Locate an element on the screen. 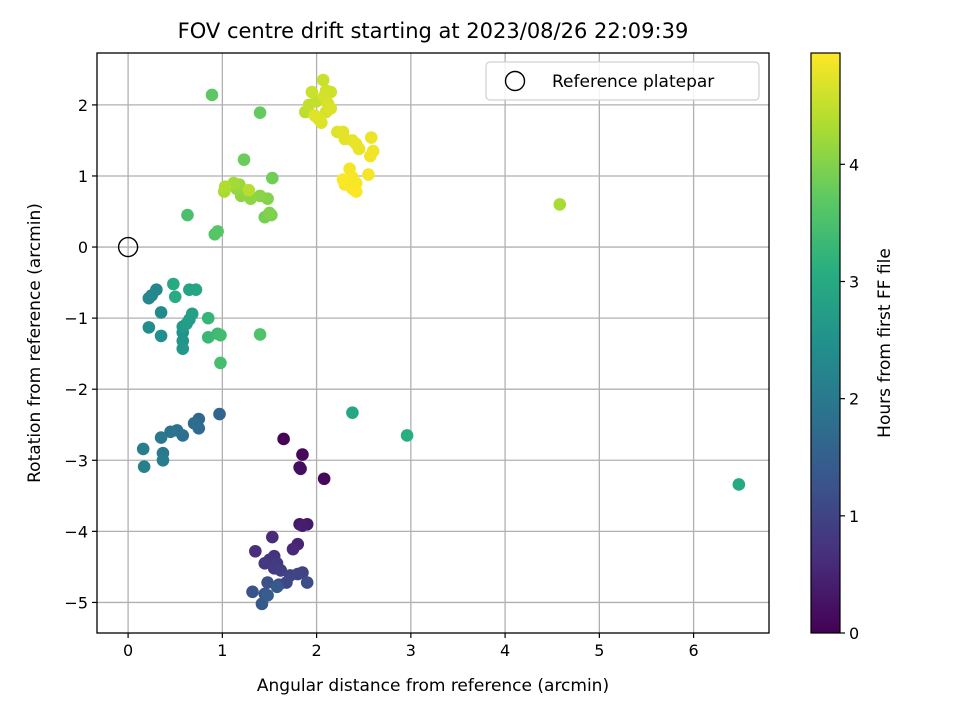  colorbar-tick-label-2: 2 is located at coordinates (854, 399).